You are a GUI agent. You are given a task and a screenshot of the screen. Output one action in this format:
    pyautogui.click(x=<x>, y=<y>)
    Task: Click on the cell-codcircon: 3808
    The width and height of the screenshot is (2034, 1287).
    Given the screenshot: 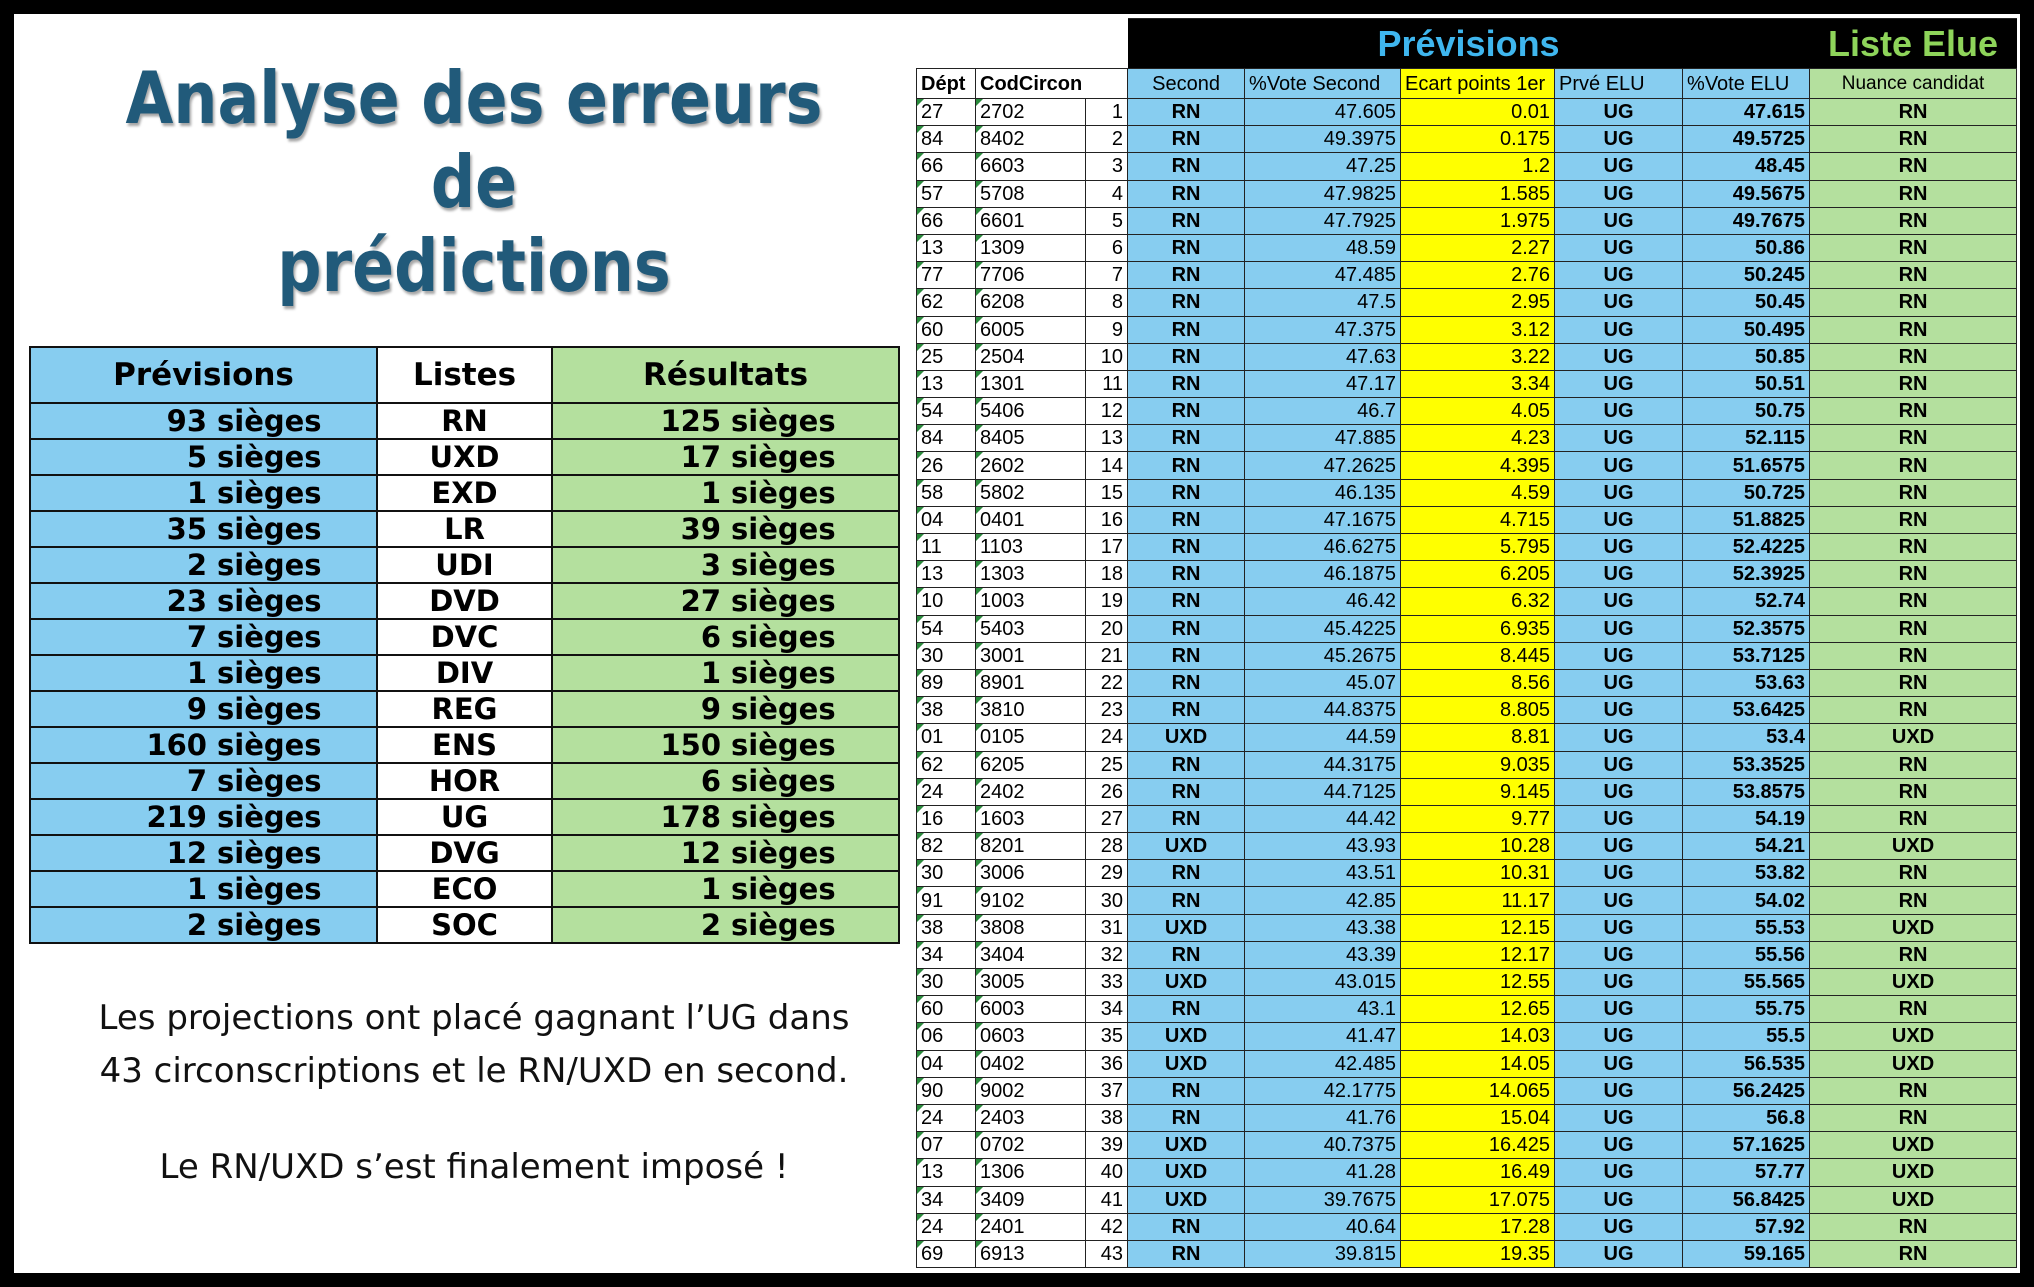 What is the action you would take?
    pyautogui.click(x=1030, y=927)
    